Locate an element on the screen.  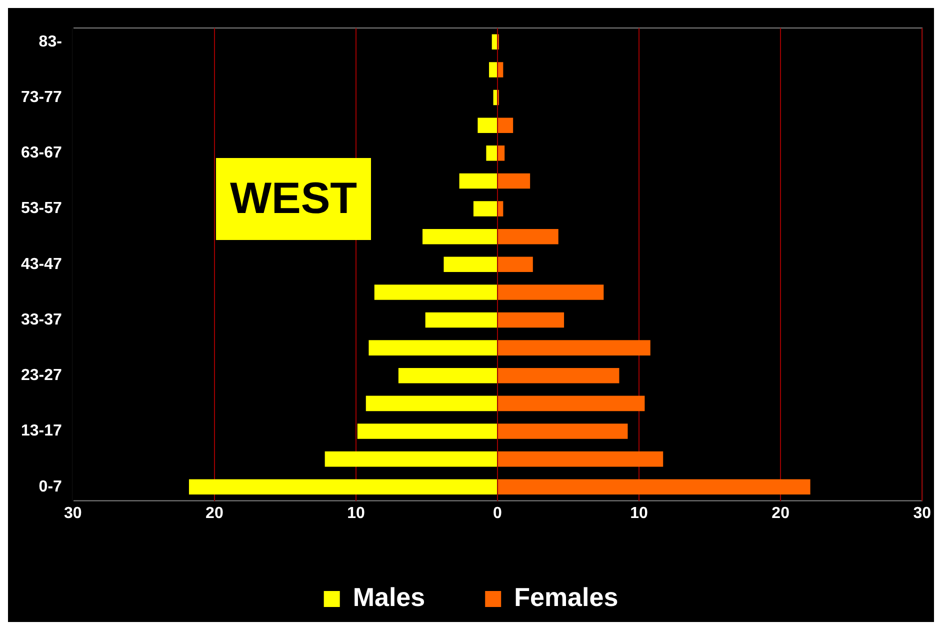
legend-label: Females is located at coordinates (566, 597).